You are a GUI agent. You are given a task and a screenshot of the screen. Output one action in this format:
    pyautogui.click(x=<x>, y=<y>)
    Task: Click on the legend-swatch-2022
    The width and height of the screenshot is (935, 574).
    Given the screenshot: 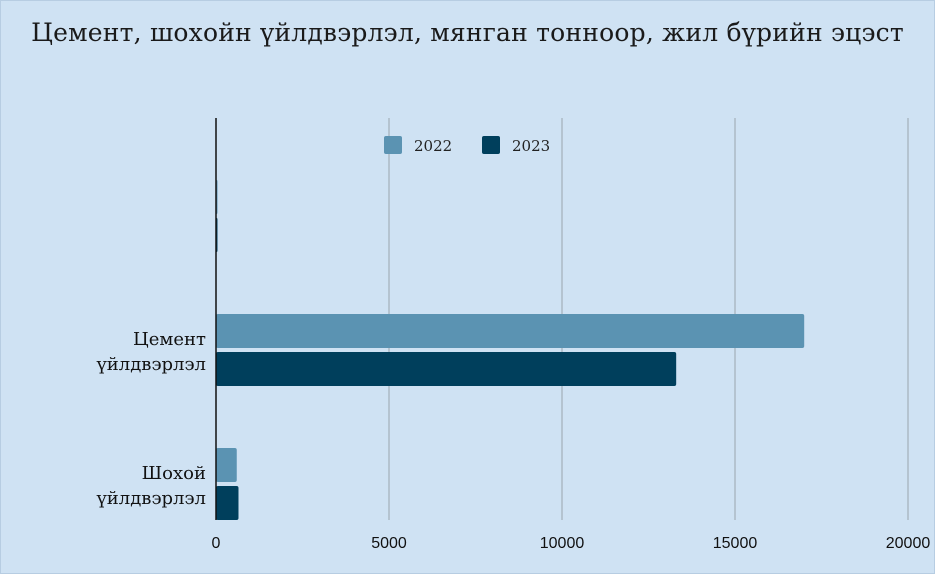 What is the action you would take?
    pyautogui.click(x=393, y=145)
    